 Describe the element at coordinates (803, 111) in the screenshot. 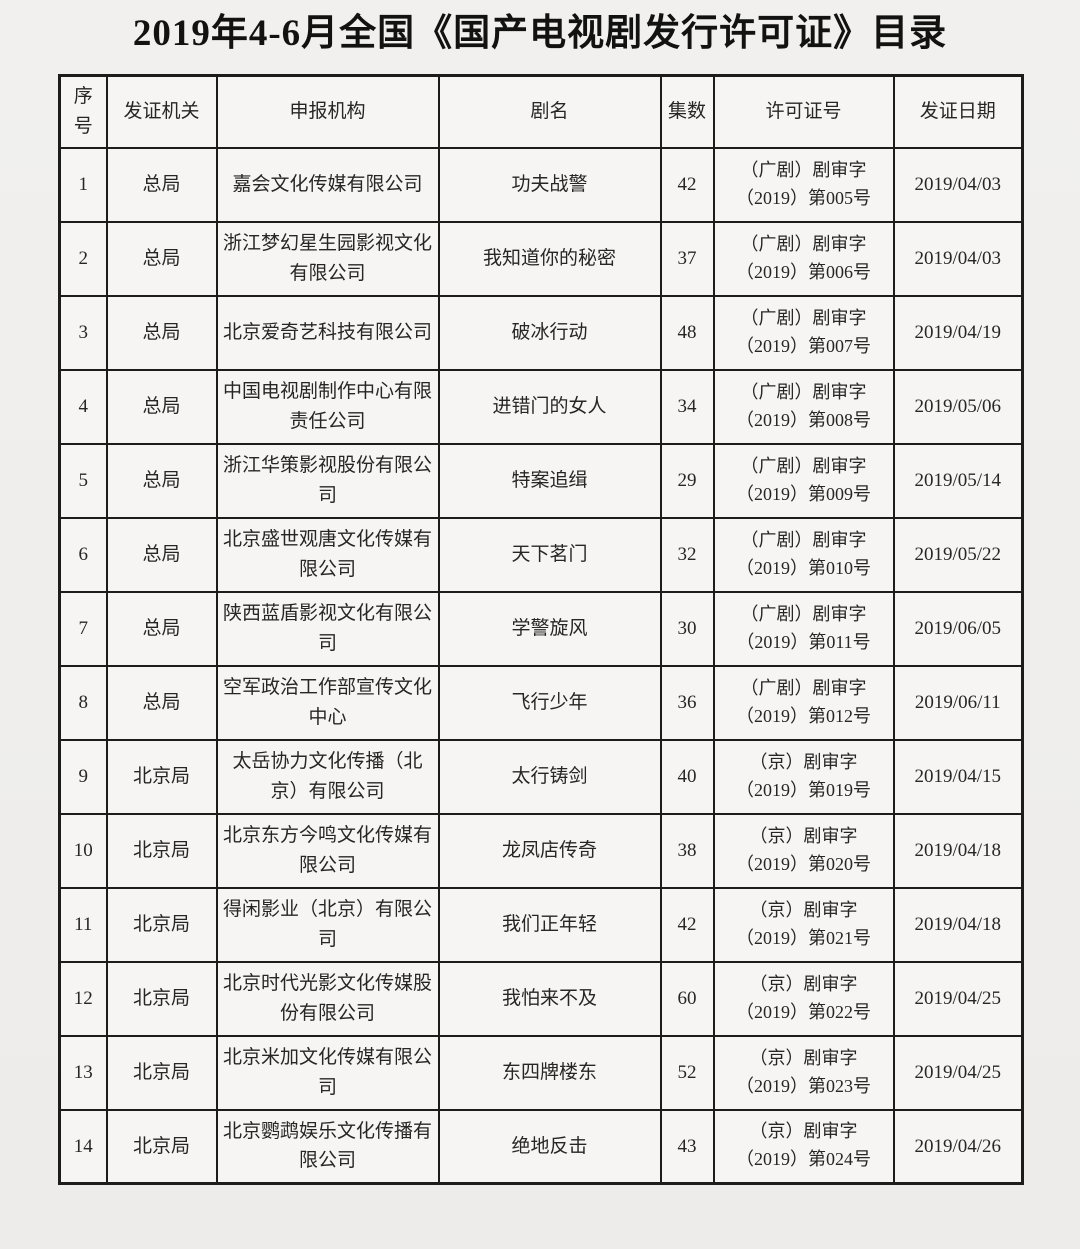

I see `header-license-number: 许可证号` at that location.